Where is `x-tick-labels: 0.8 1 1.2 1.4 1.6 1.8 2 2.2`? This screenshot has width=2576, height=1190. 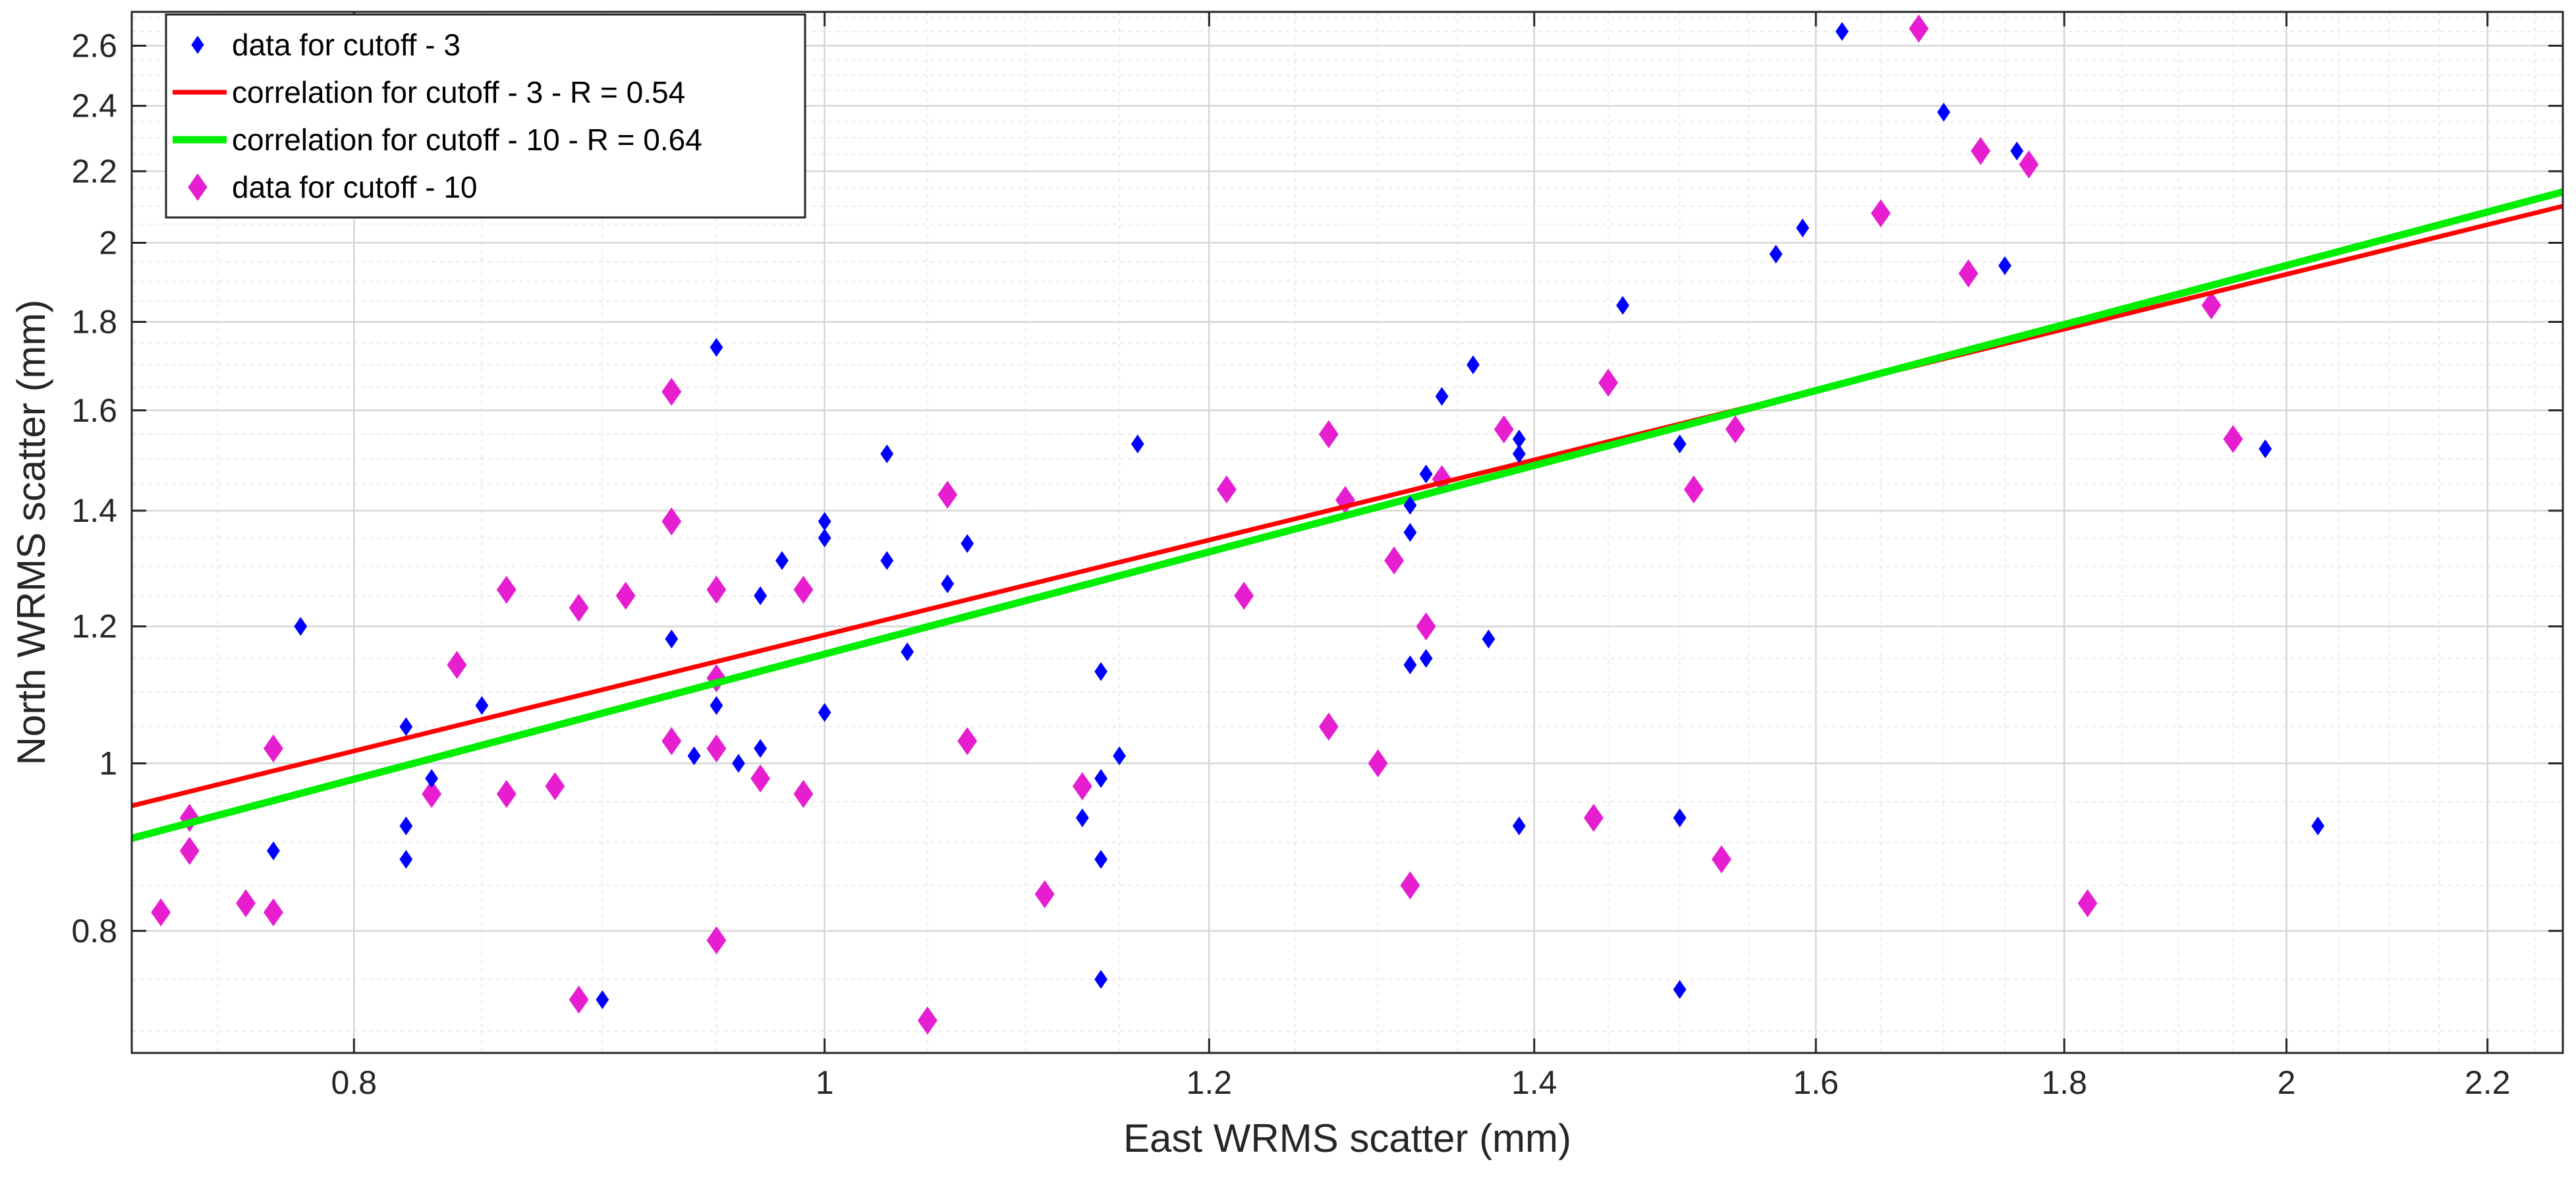 x-tick-labels: 0.8 1 1.2 1.4 1.6 1.8 2 2.2 is located at coordinates (1421, 1082).